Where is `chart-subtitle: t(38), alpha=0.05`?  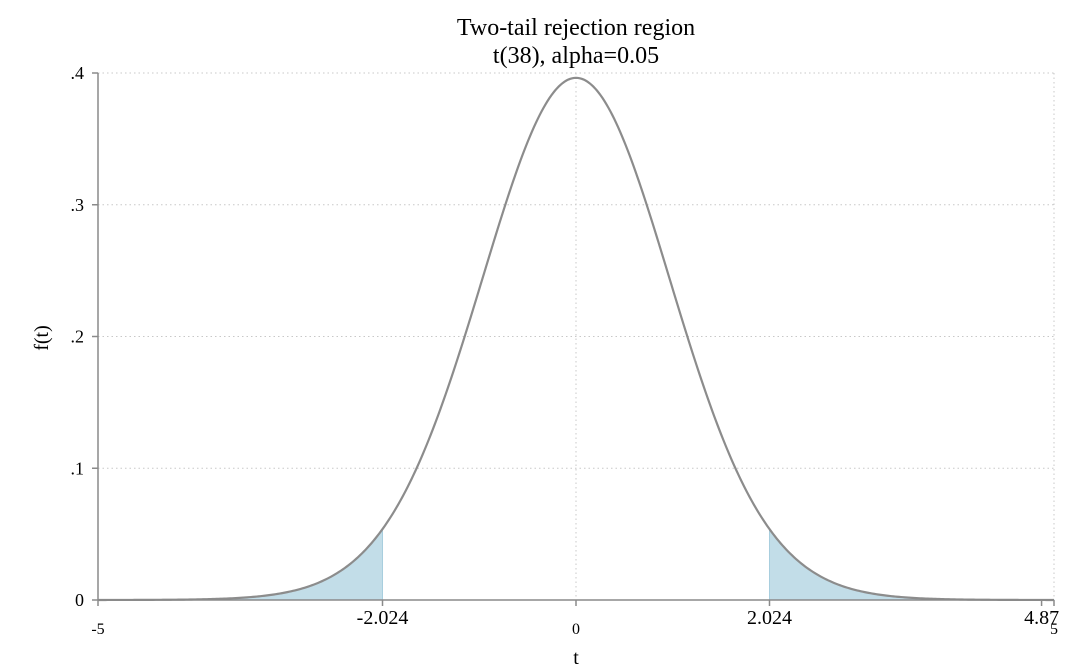
chart-subtitle: t(38), alpha=0.05 is located at coordinates (576, 56).